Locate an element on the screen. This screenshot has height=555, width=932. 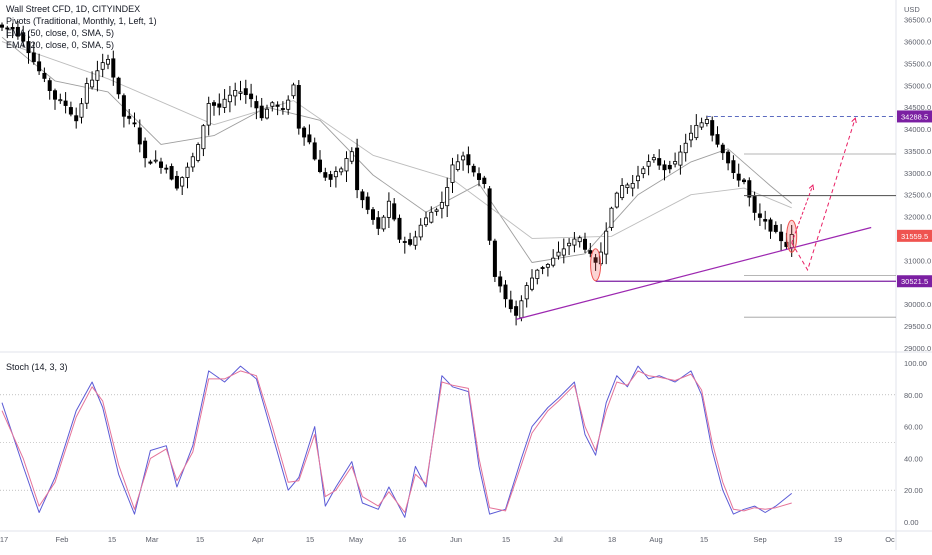
legend-symbol: Wall Street CFD, 1D, CITYINDEX is located at coordinates (73, 9).